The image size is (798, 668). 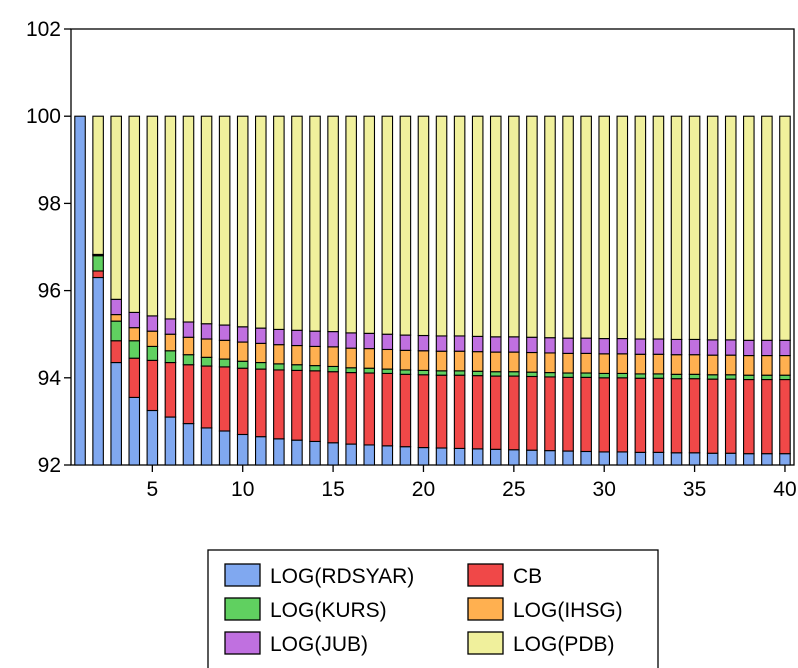 What do you see at coordinates (319, 644) in the screenshot?
I see `legend-label-5: LOG(JUB)` at bounding box center [319, 644].